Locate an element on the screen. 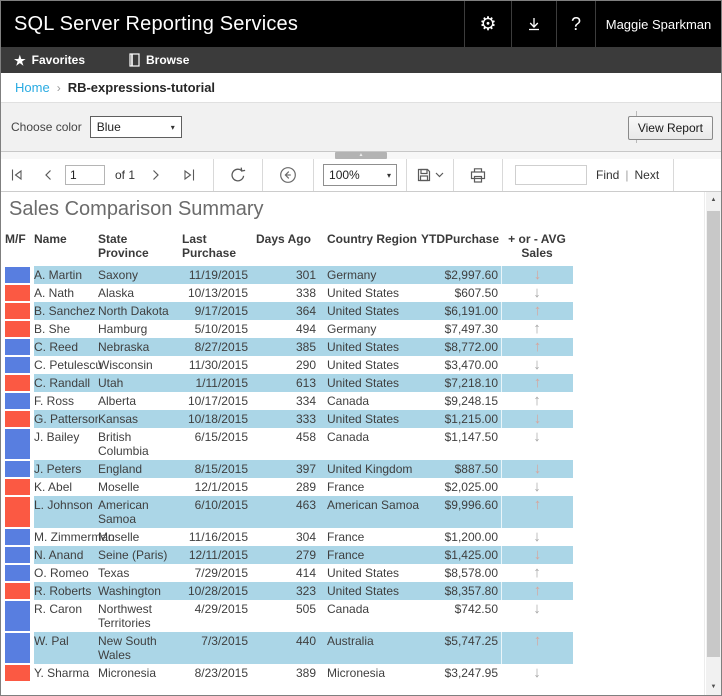 The height and width of the screenshot is (696, 722). page-number-input is located at coordinates (85, 175).